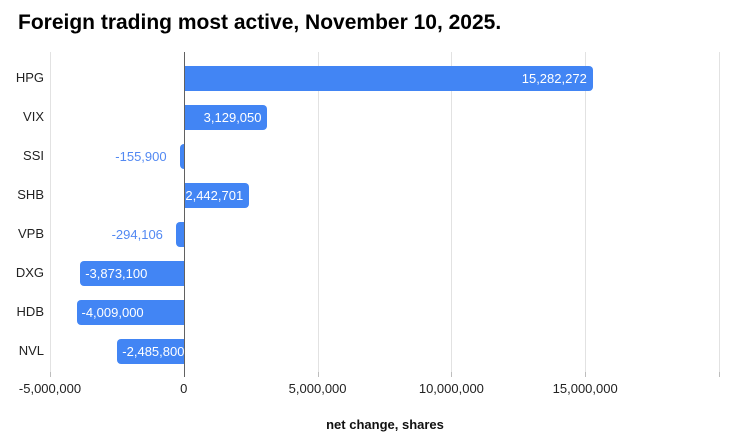  I want to click on bar-vix, so click(225, 117).